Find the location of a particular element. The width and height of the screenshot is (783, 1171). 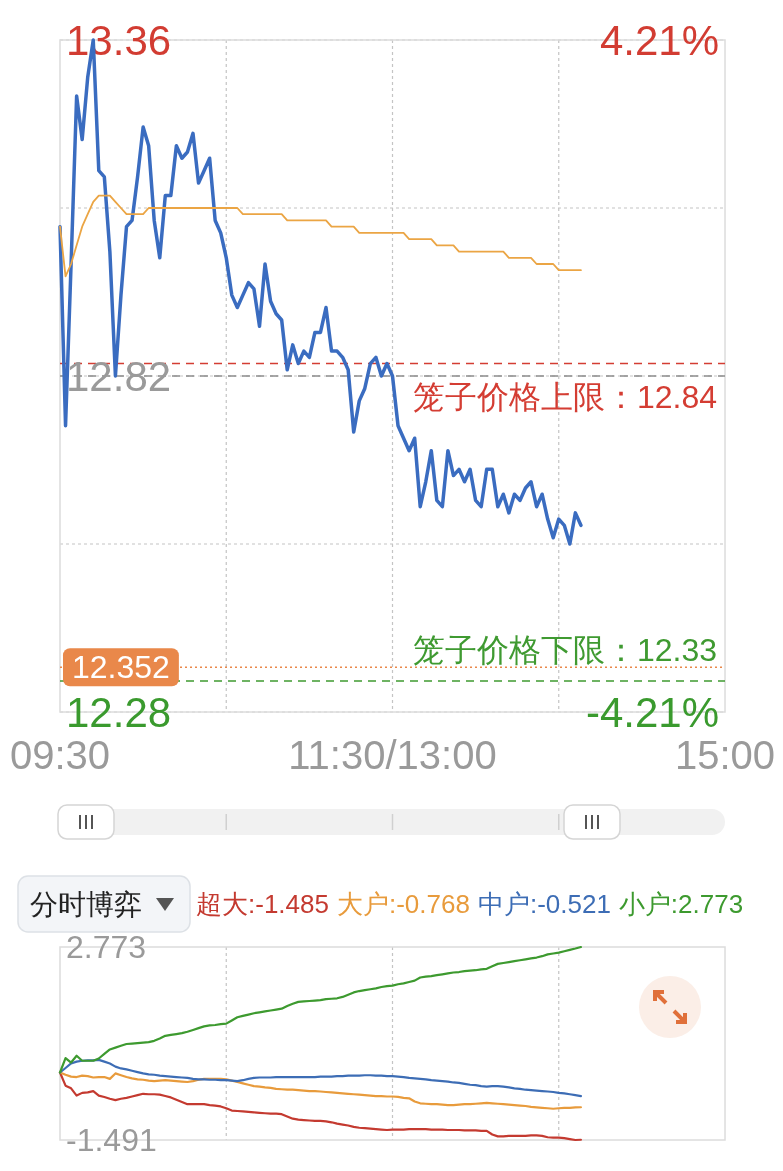

ref-line-label: 笼子价格下限：12.33 is located at coordinates (564, 649).